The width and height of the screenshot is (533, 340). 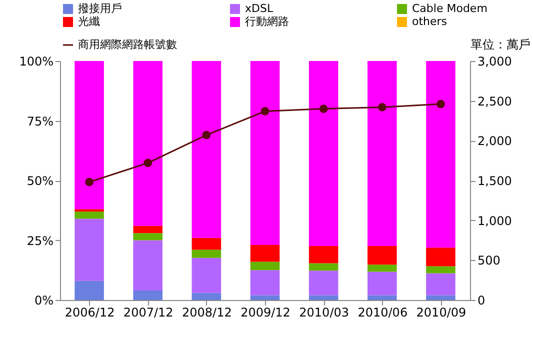 I want to click on y2-tick-label: 3,000, so click(x=495, y=61).